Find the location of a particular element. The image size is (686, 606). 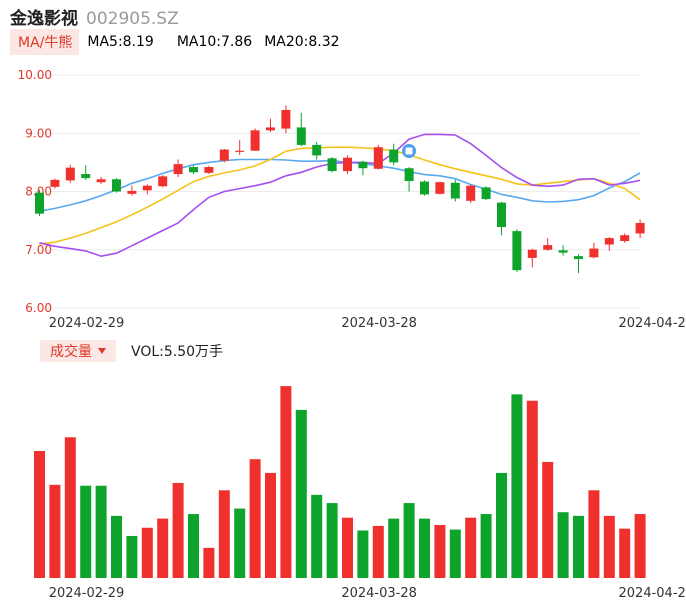

price-y-axis: 10.00 9.00 8.00 7.00 6.00 is located at coordinates (35, 191).